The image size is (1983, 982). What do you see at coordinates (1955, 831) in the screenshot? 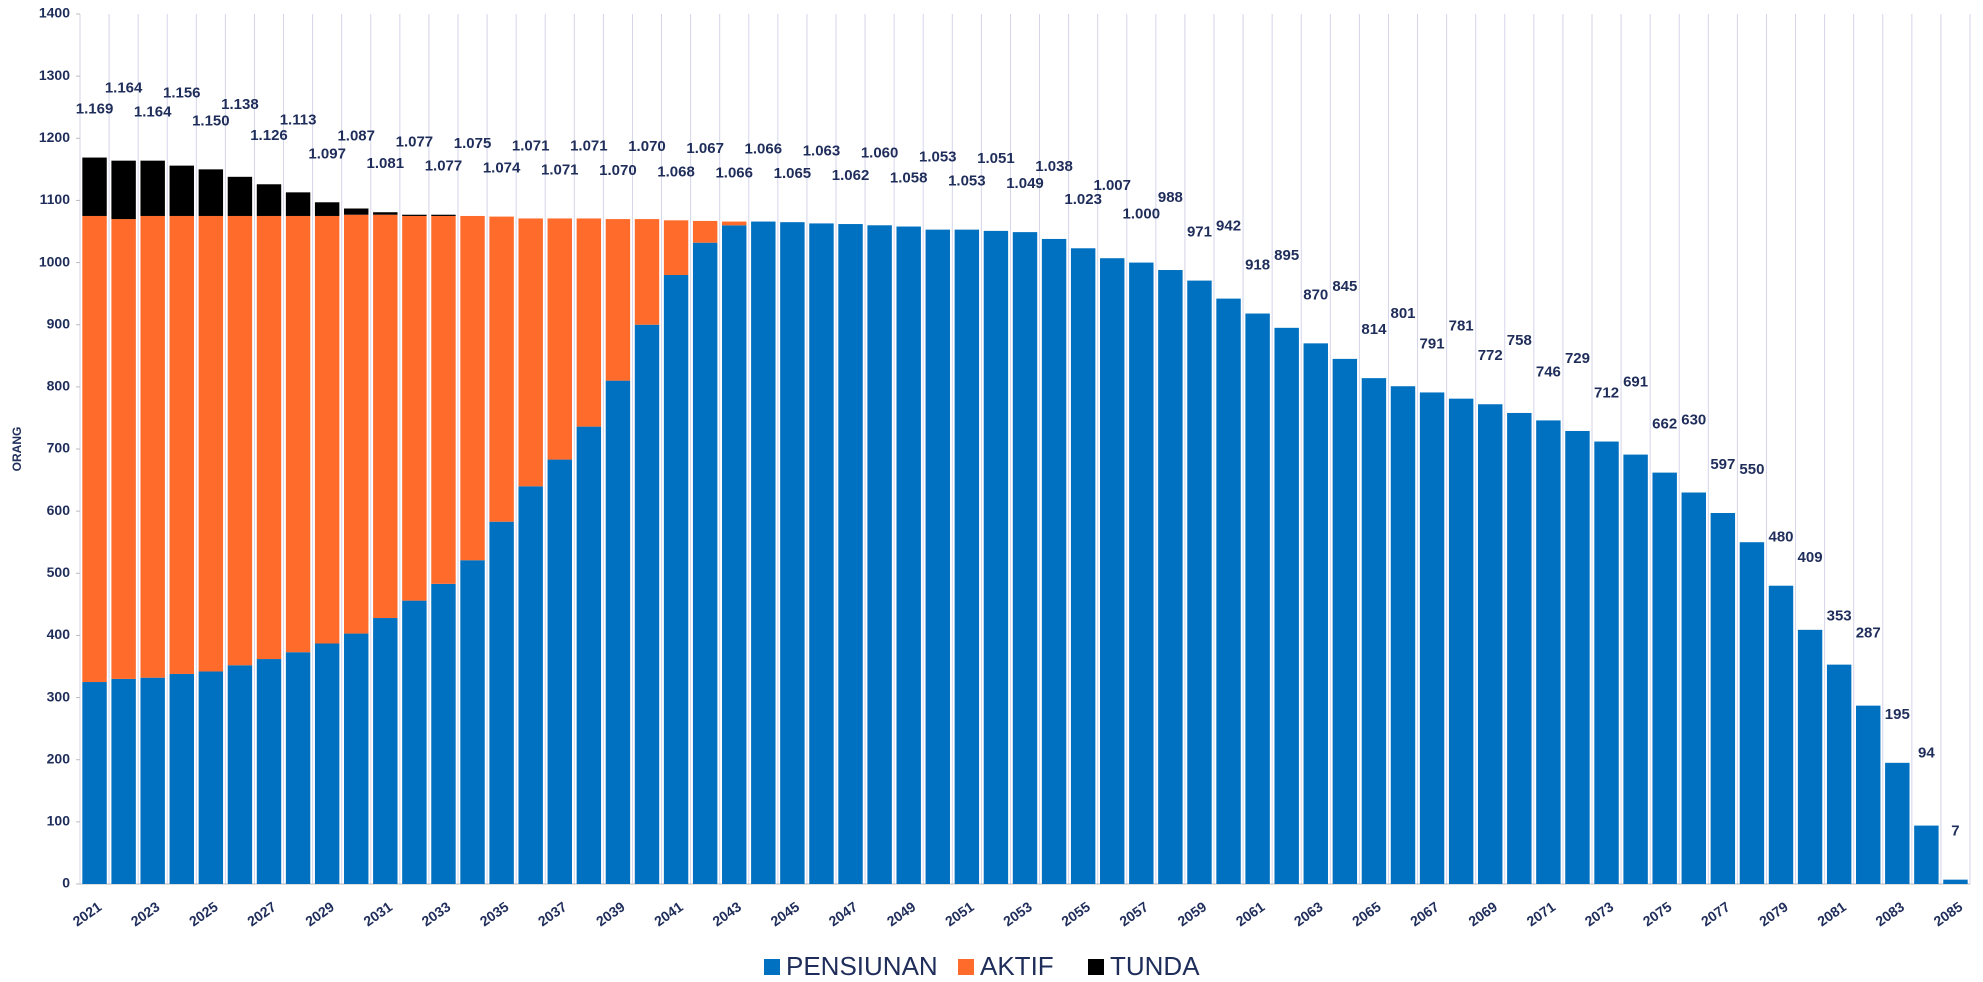
I see `total-label: 7` at bounding box center [1955, 831].